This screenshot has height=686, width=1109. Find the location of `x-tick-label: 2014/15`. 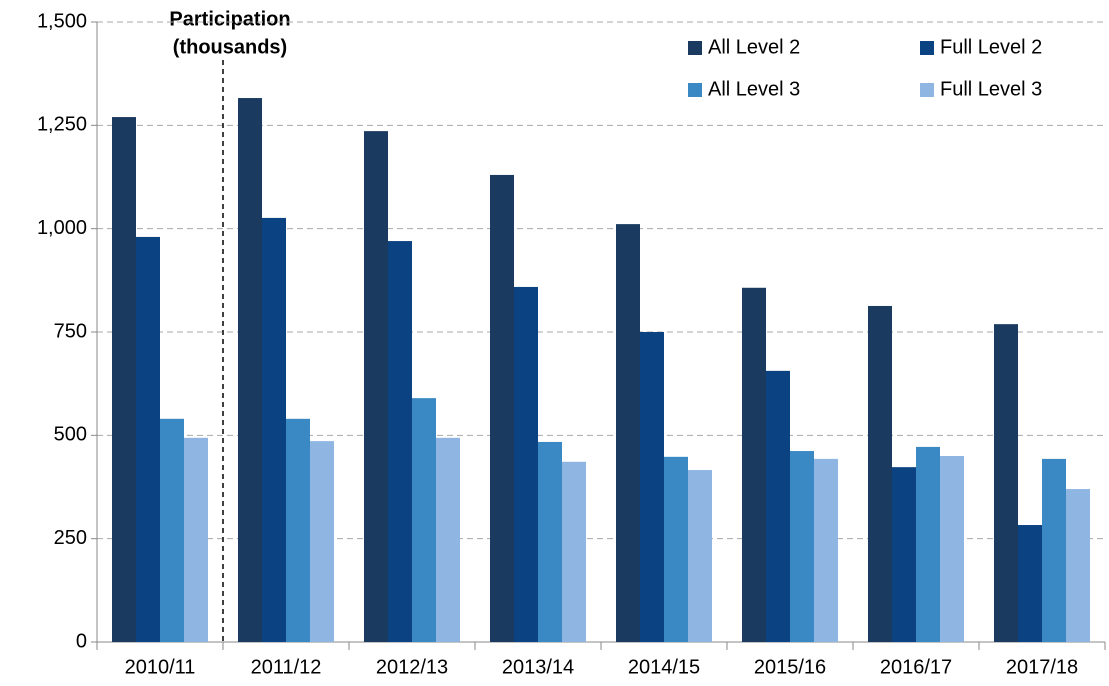

x-tick-label: 2014/15 is located at coordinates (664, 667).